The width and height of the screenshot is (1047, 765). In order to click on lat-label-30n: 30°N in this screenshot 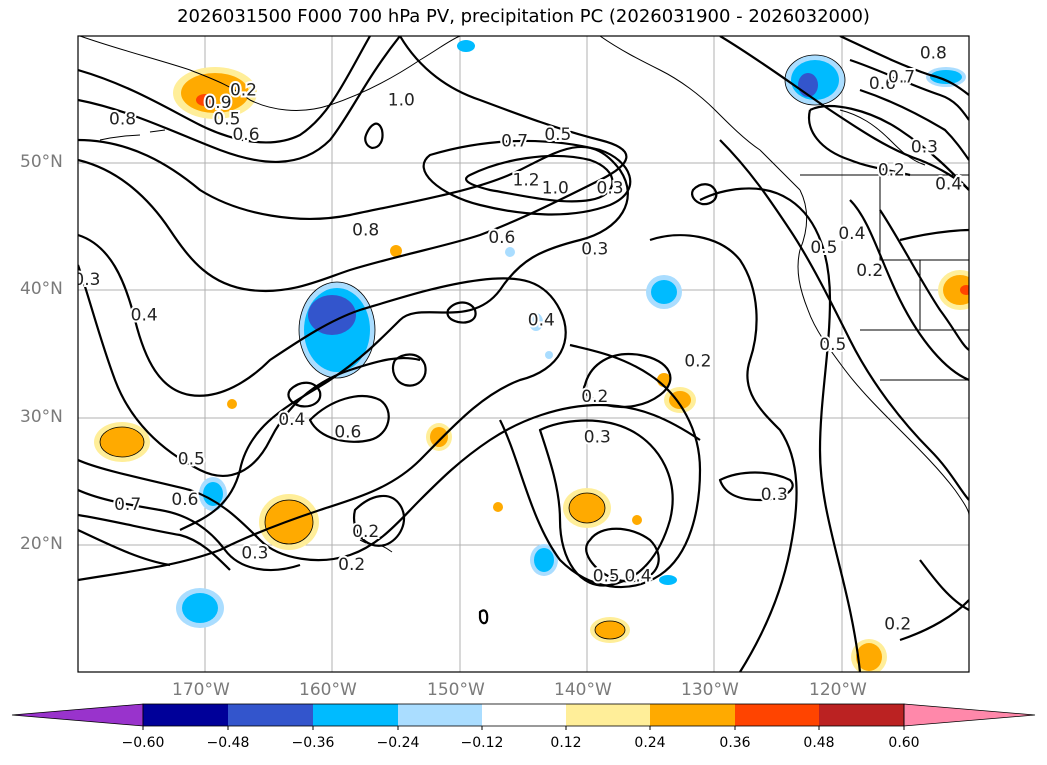, I will do `click(41, 417)`.